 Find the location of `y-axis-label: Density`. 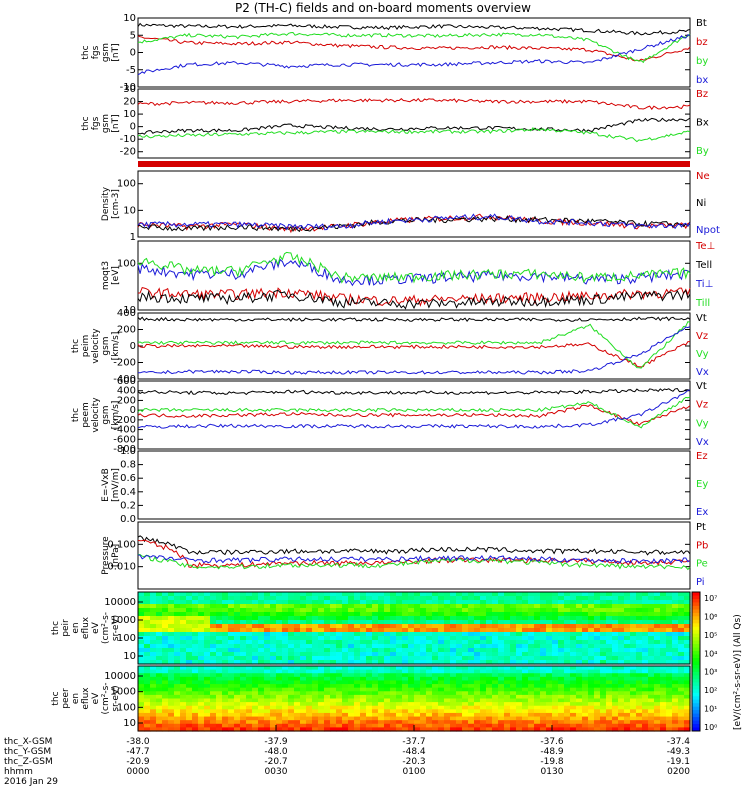

y-axis-label: Density is located at coordinates (106, 203).